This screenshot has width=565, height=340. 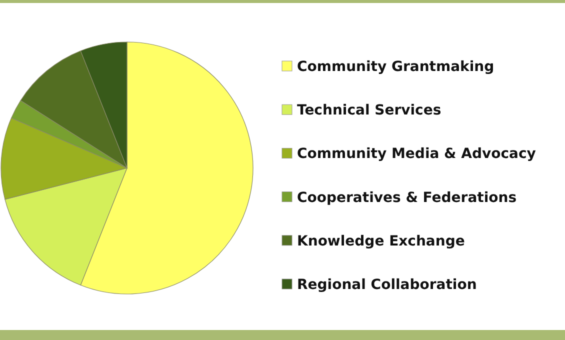 What do you see at coordinates (395, 67) in the screenshot?
I see `legend-label: Community Grantmaking` at bounding box center [395, 67].